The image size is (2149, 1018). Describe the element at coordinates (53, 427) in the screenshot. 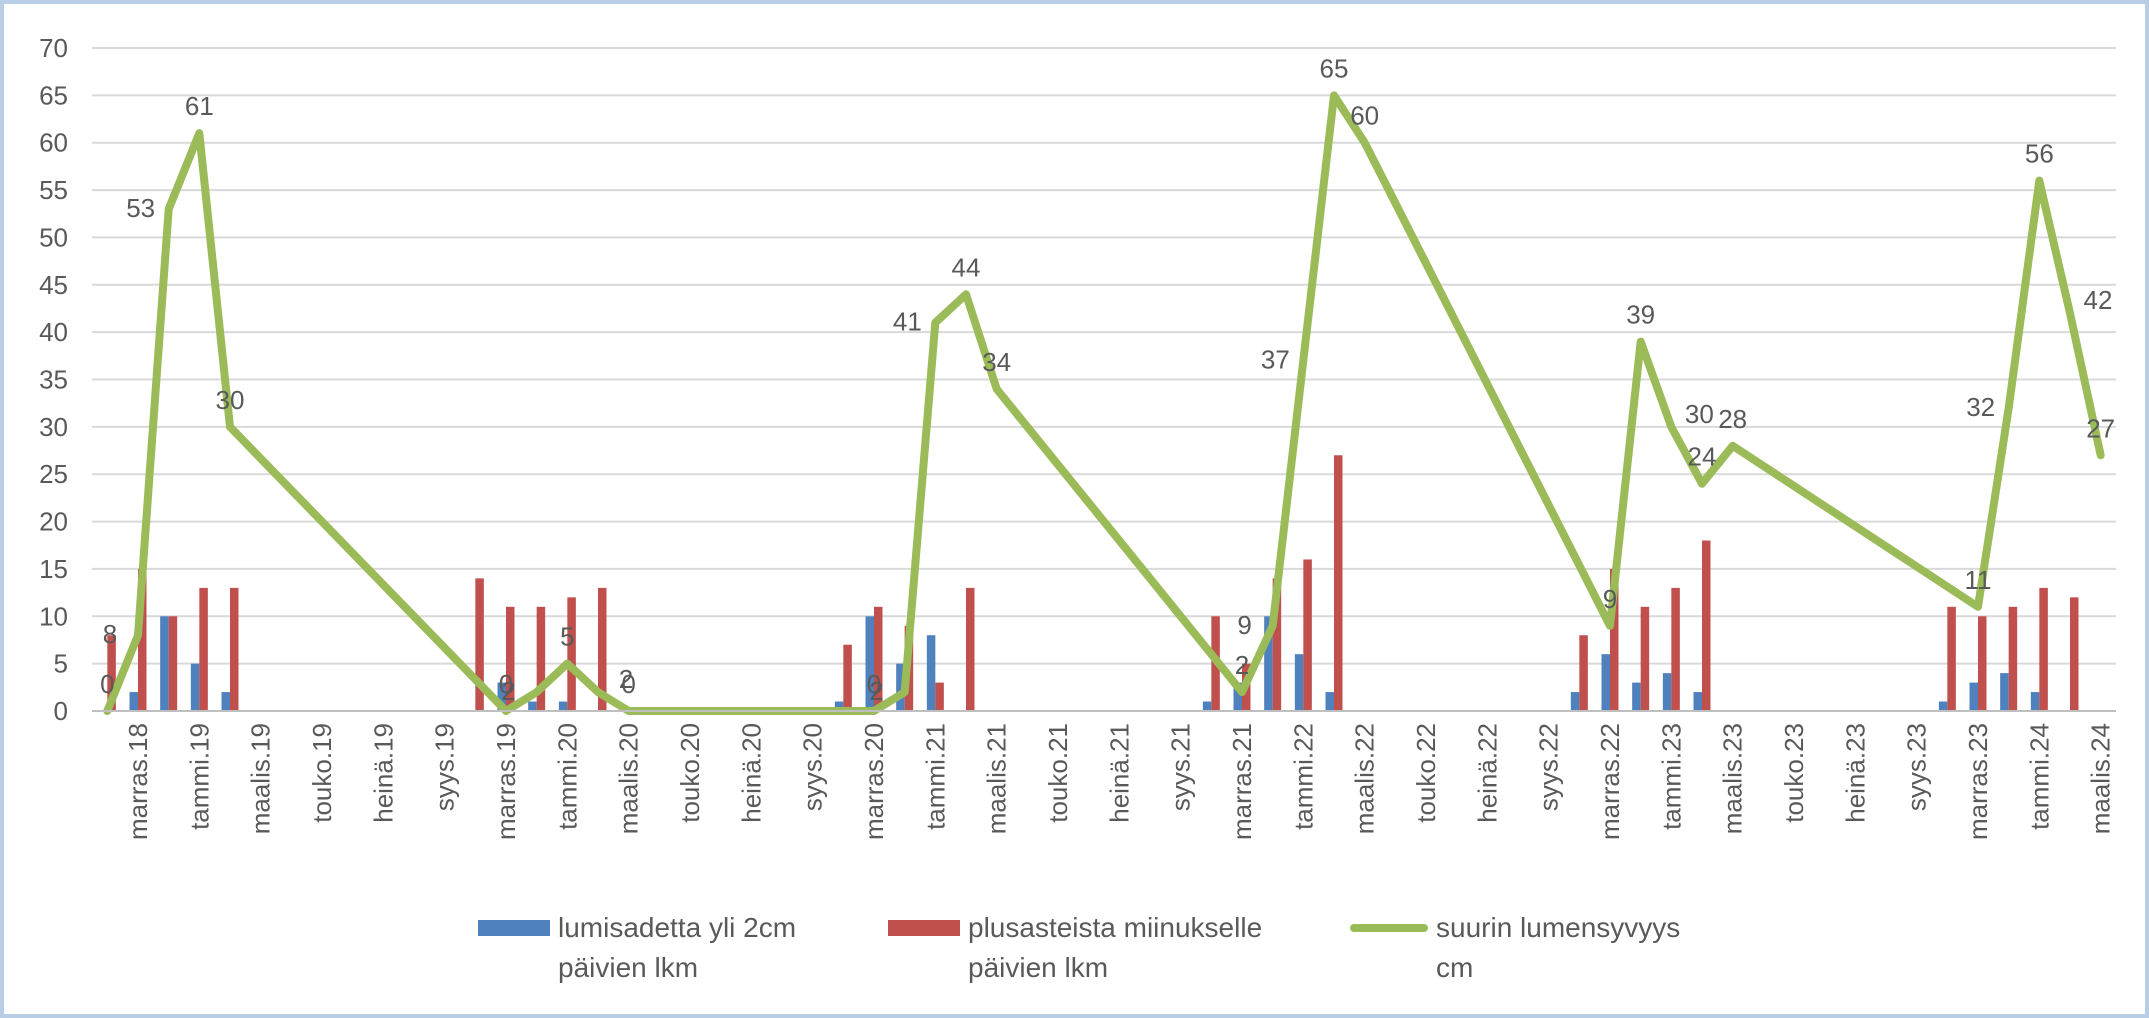

I see `y-tick-label: 30` at that location.